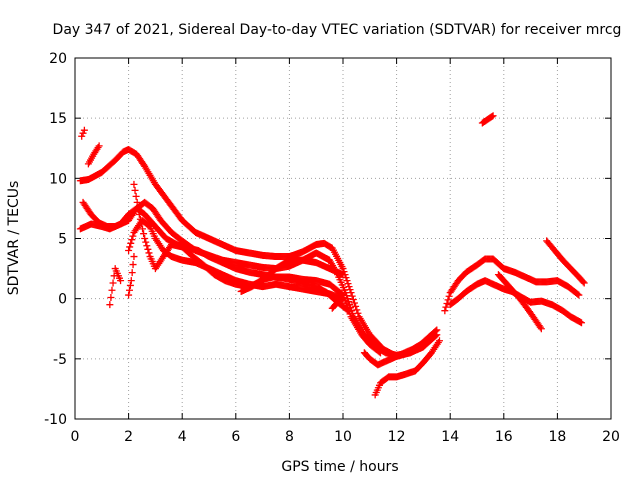  What do you see at coordinates (345, 437) in the screenshot?
I see `x-axis-tick-labels: 0 2 4 6 8 10 12 14 16 18 20` at bounding box center [345, 437].